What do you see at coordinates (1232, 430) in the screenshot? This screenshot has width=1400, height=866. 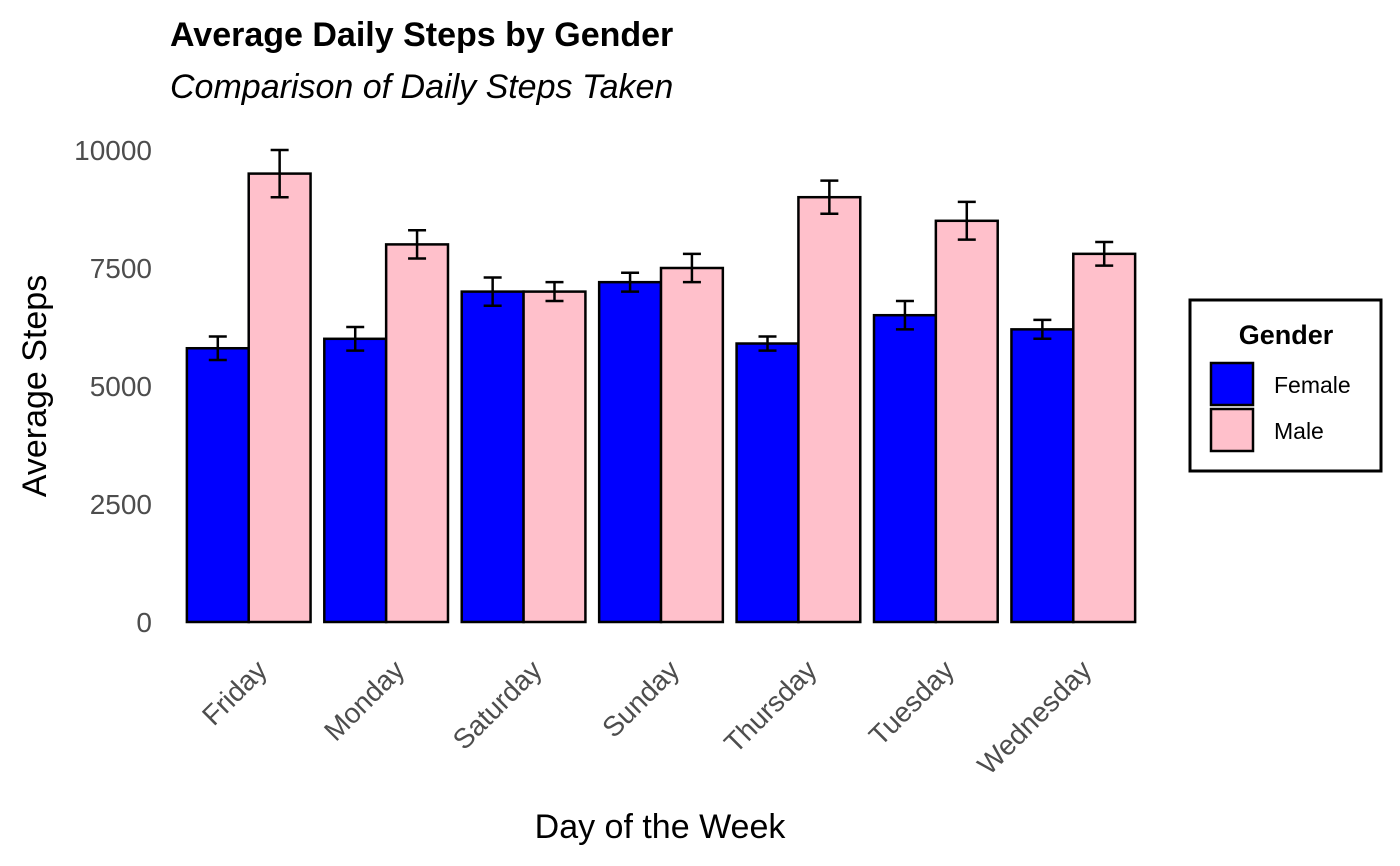 I see `legend-key-male` at bounding box center [1232, 430].